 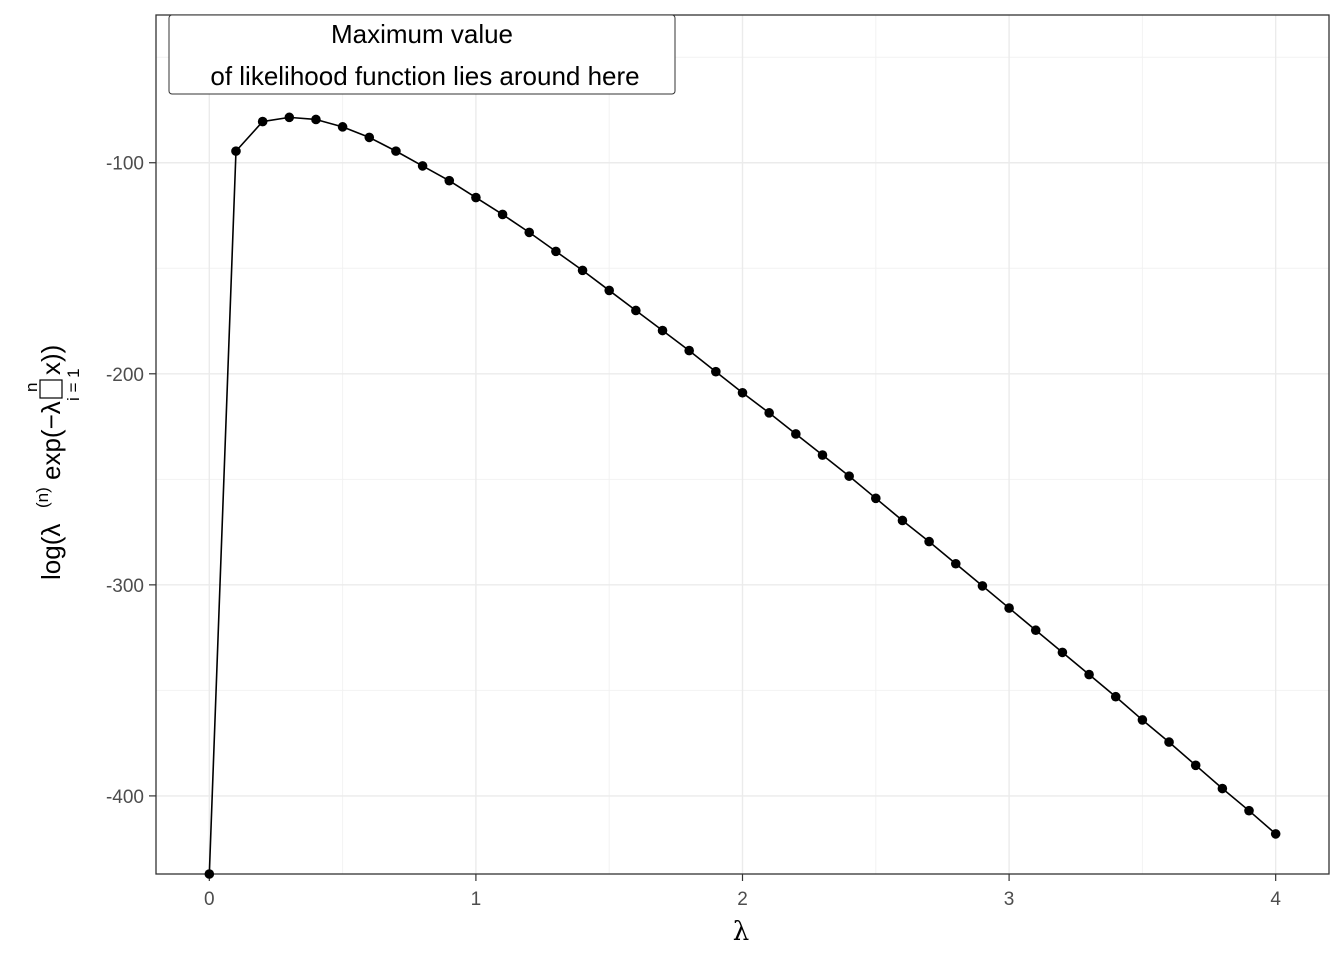 I want to click on y-tick-label: -100, so click(x=125, y=164).